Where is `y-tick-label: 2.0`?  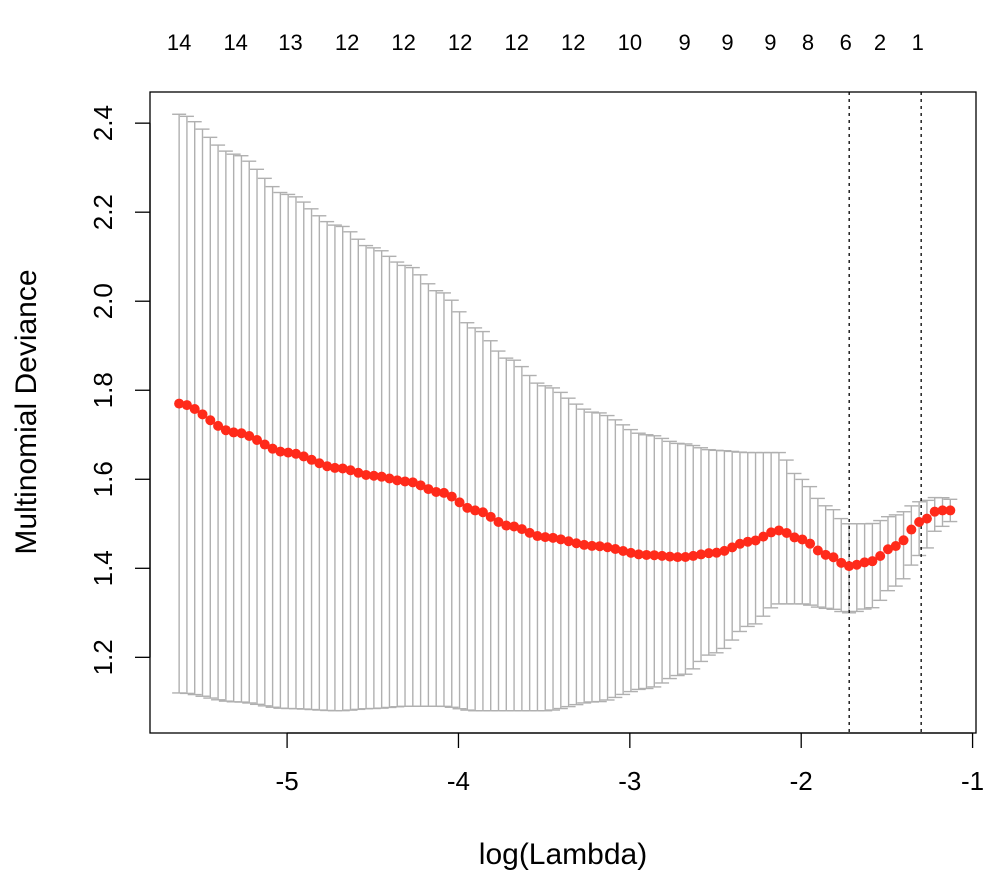
y-tick-label: 2.0 is located at coordinates (103, 301).